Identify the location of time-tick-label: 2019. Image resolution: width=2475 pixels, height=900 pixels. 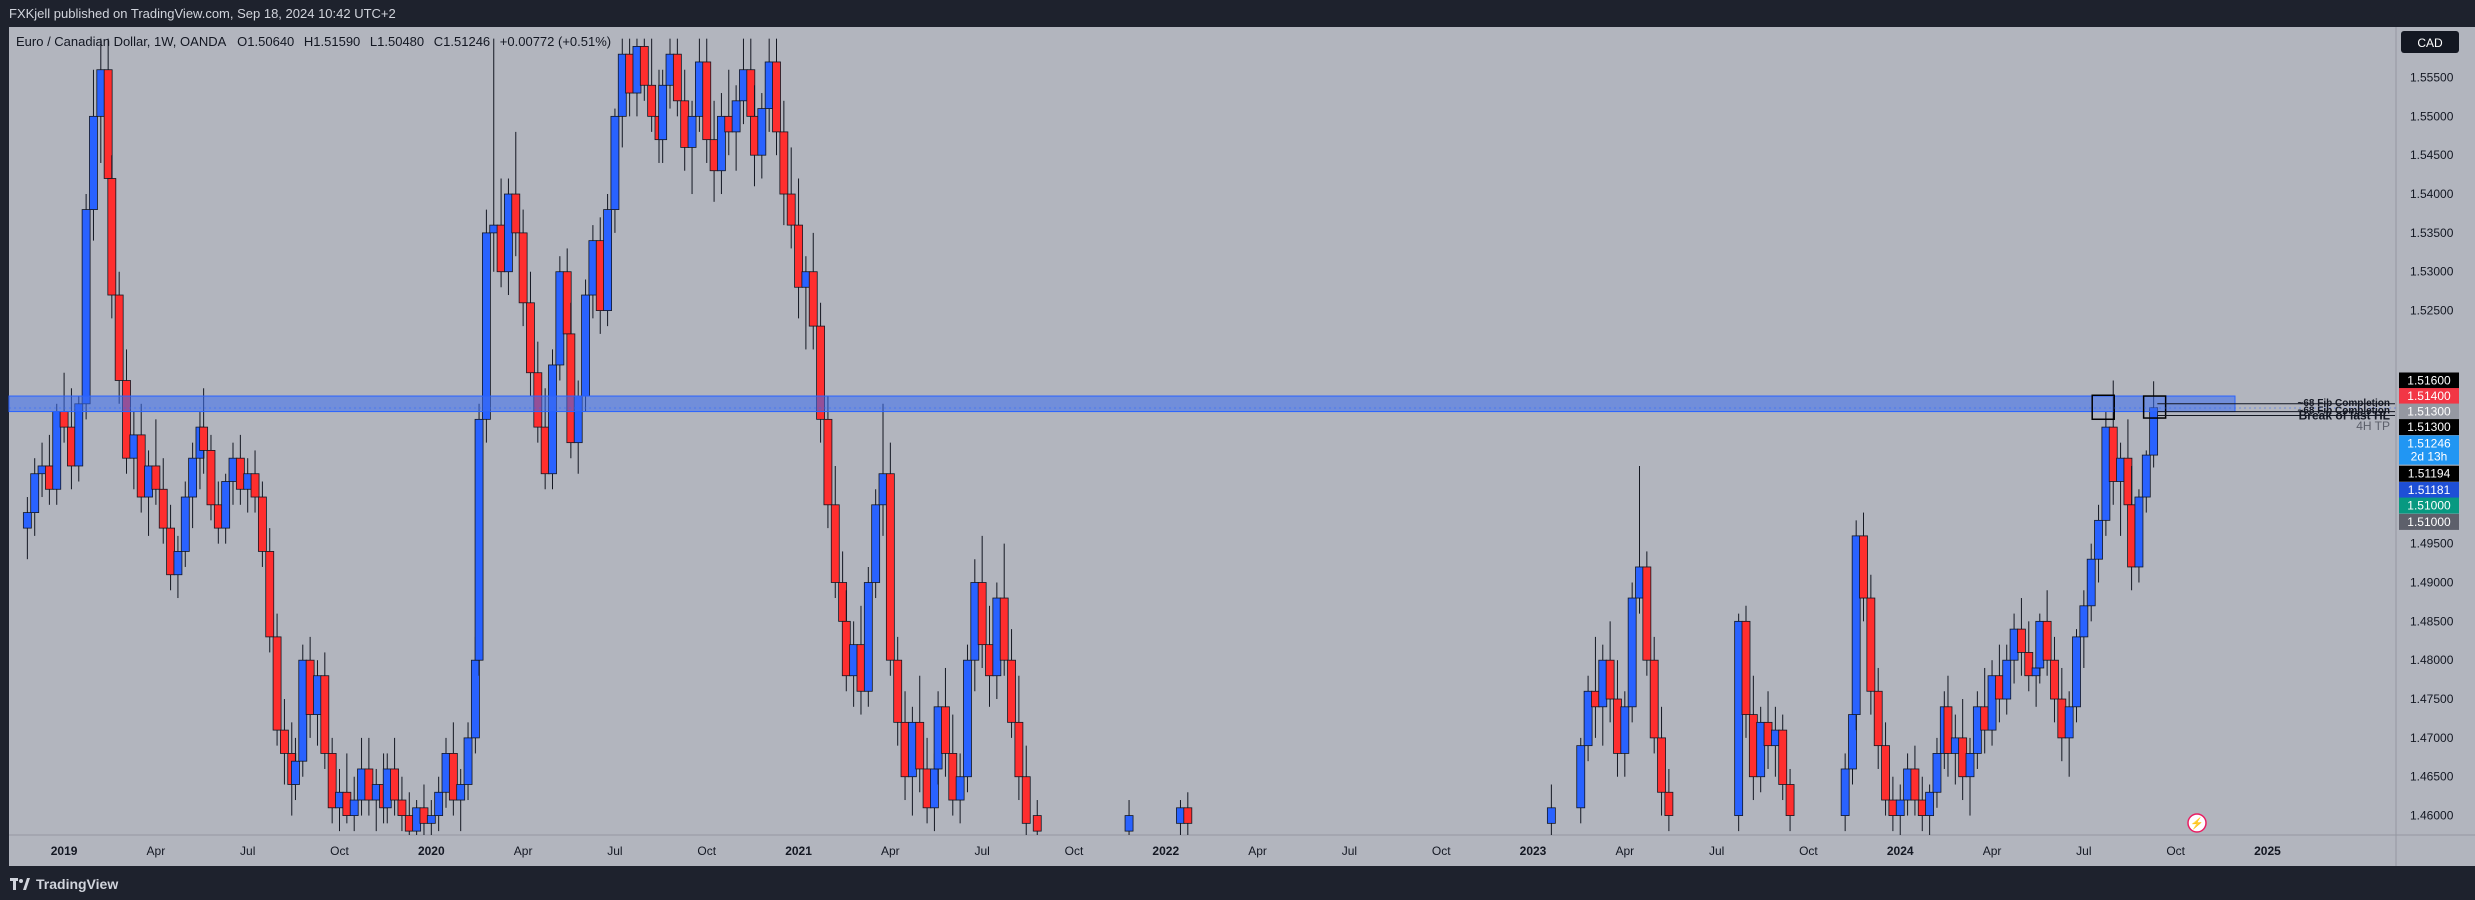
(64, 851).